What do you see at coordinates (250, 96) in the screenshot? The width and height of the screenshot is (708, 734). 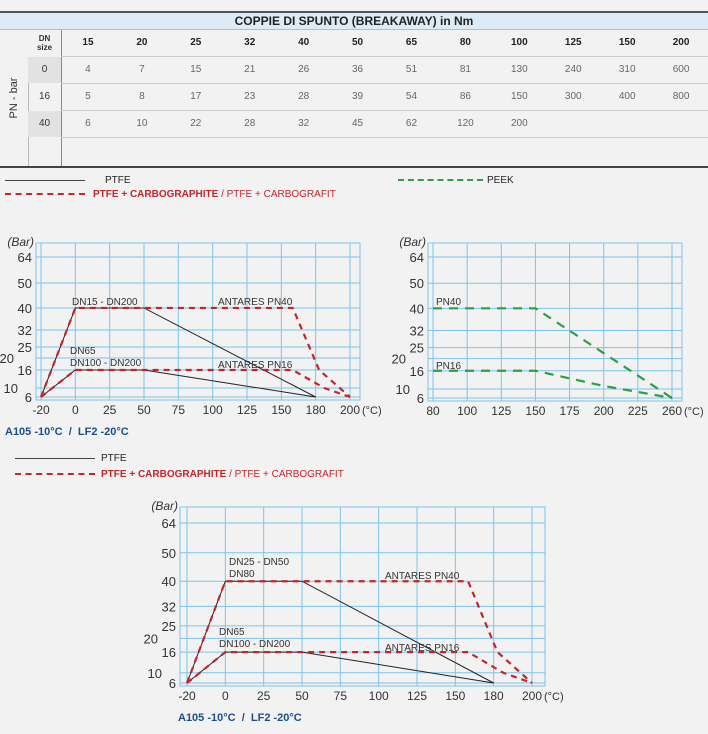 I see `torque-cell: 23` at bounding box center [250, 96].